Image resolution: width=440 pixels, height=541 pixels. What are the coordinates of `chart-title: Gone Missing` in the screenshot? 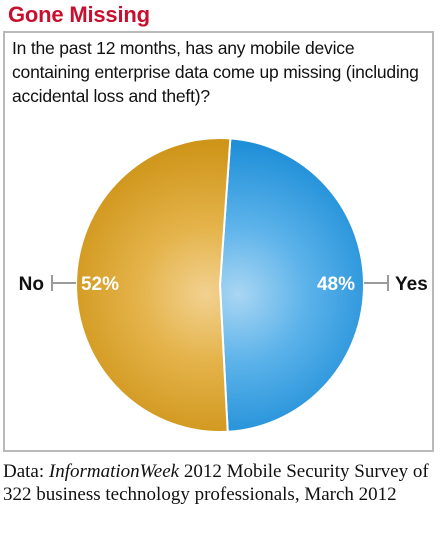 It's located at (79, 14).